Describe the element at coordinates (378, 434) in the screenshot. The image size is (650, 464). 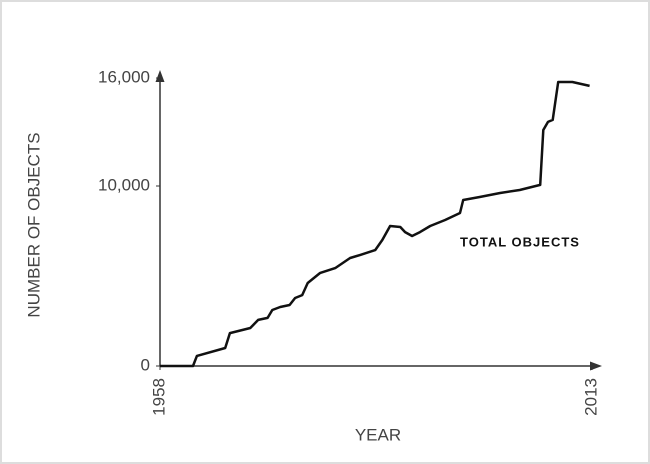
I see `x-axis-label: YEAR` at that location.